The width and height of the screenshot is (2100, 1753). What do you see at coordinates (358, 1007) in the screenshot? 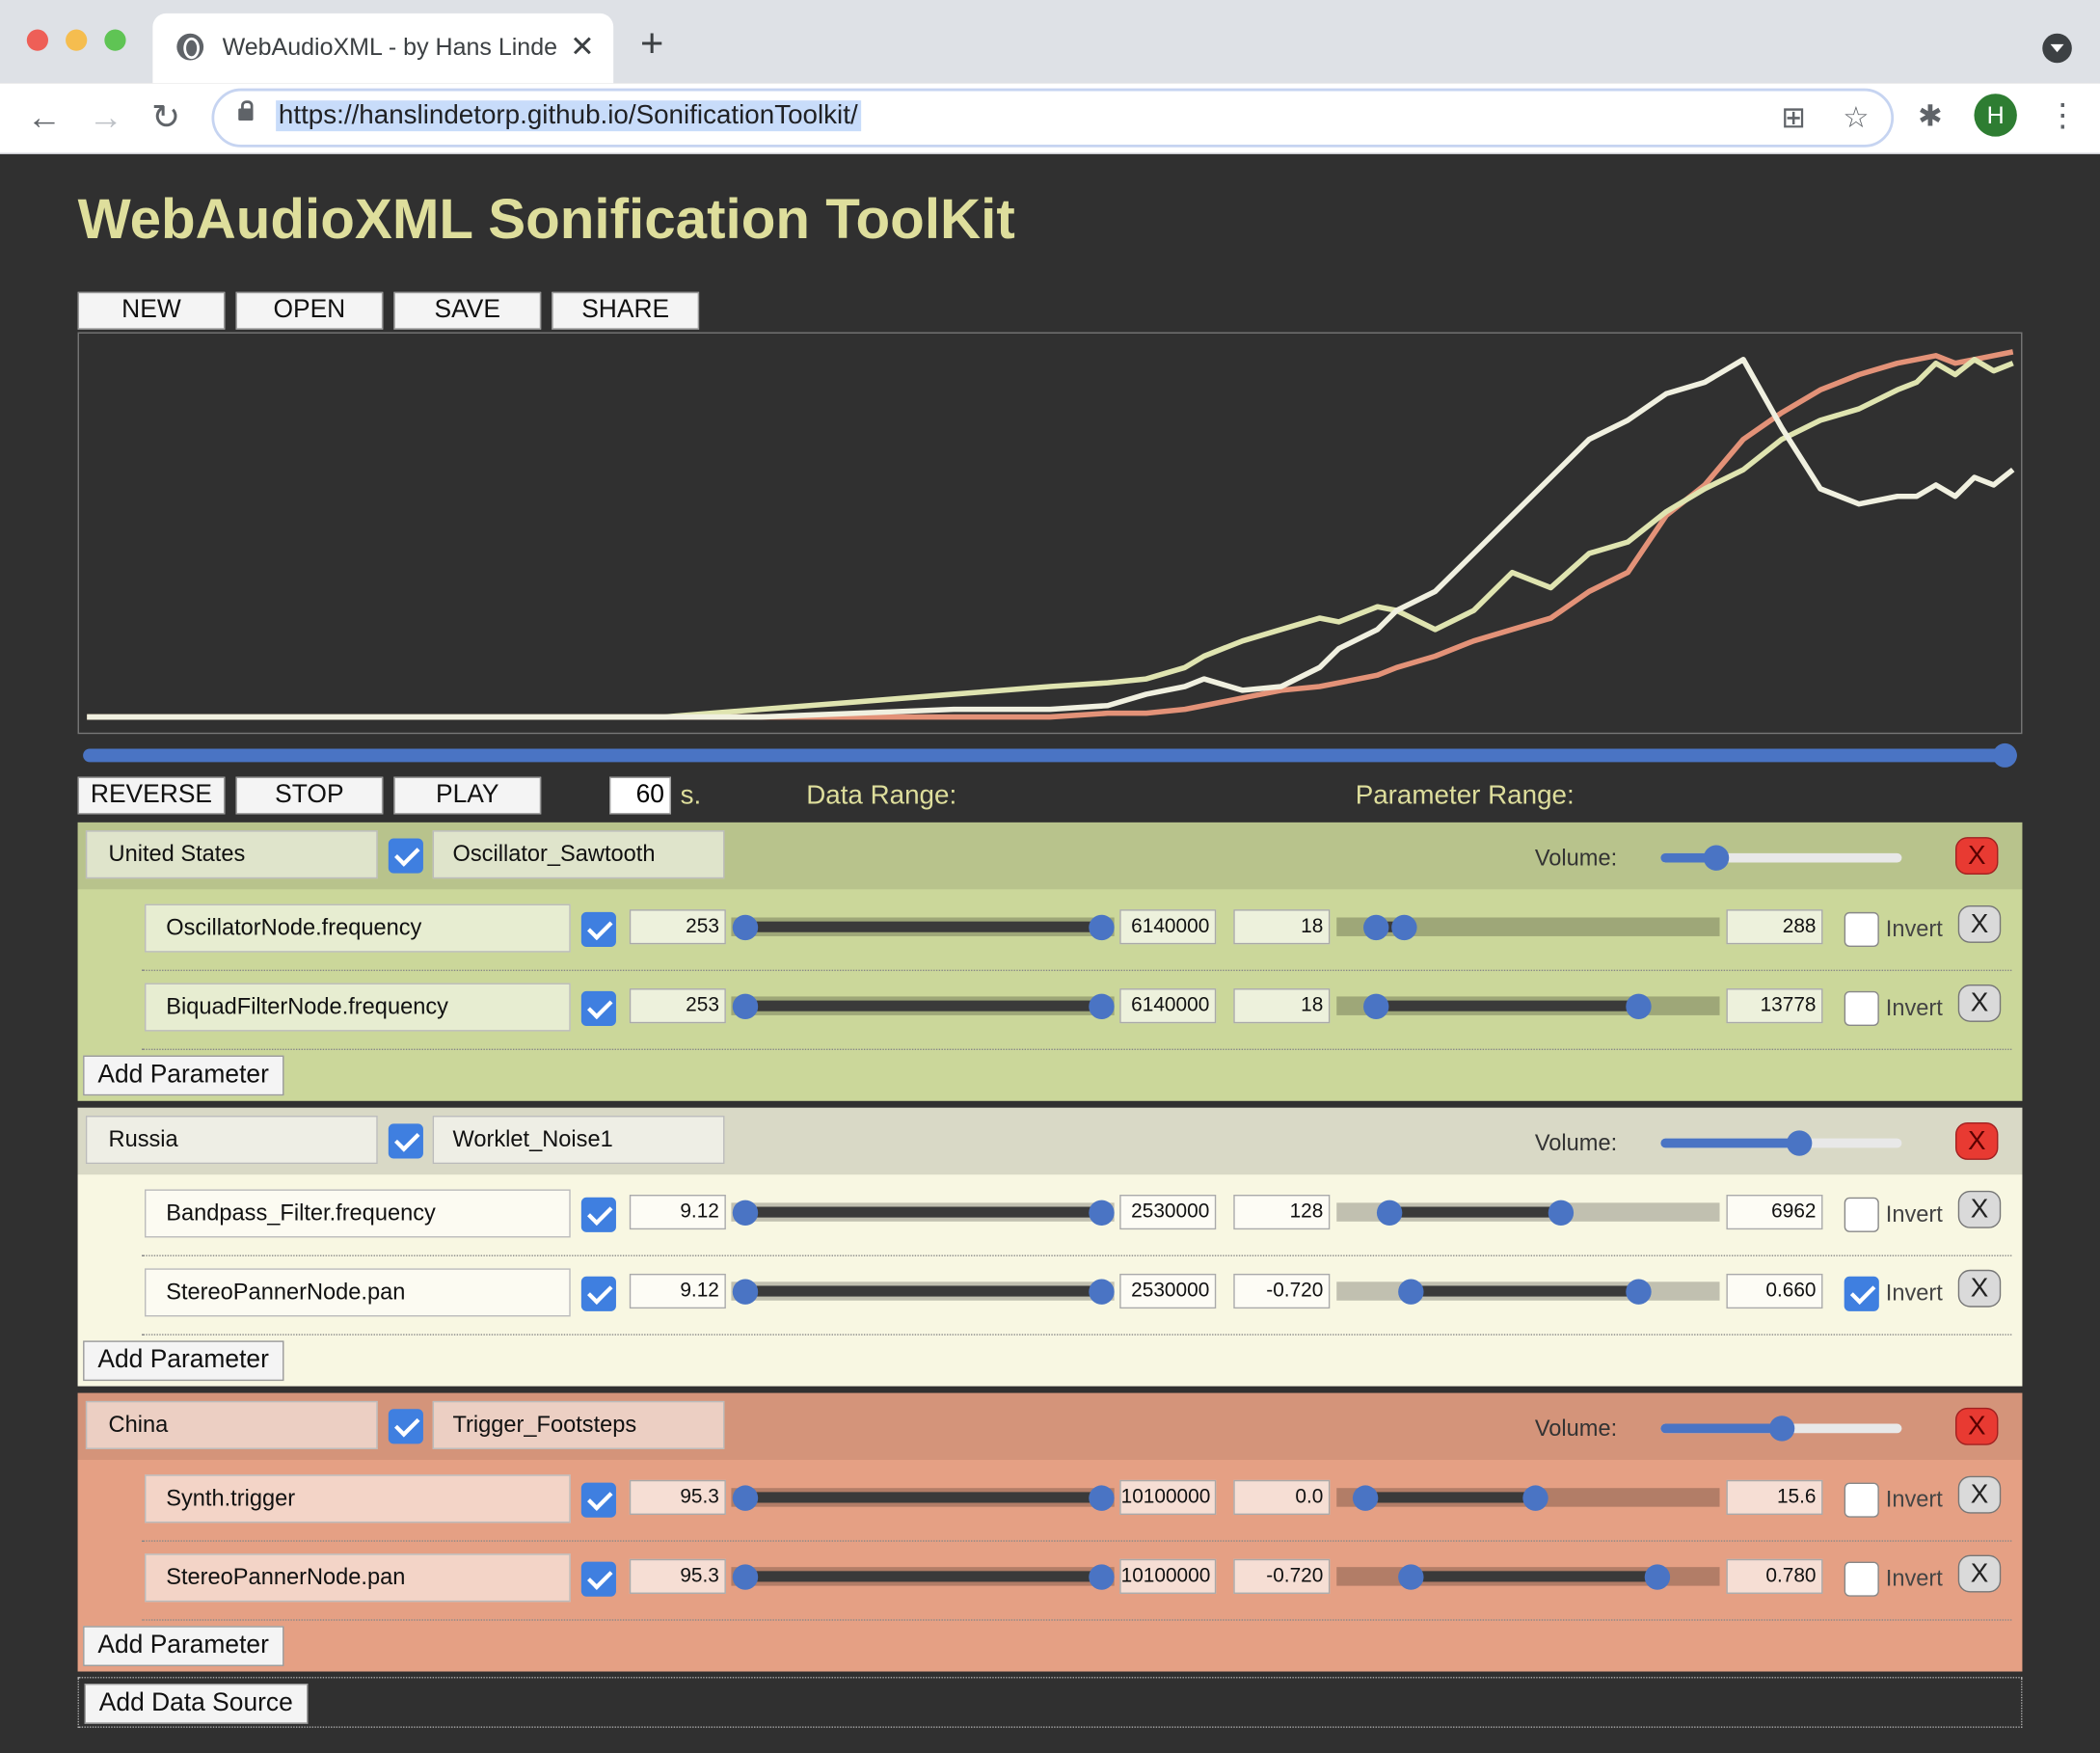
I see `parameter-name-field: BiquadFilterNode.frequency` at bounding box center [358, 1007].